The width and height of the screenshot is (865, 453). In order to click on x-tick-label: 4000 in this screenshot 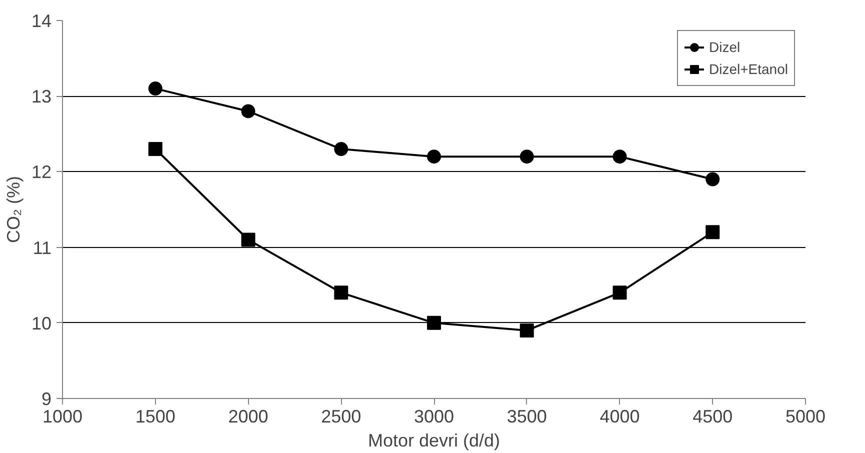, I will do `click(620, 416)`.